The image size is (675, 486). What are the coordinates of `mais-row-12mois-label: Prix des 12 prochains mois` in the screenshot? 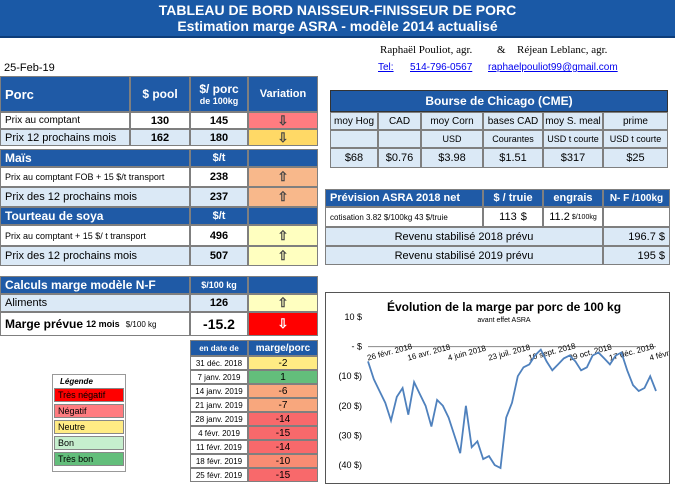 It's located at (95, 197).